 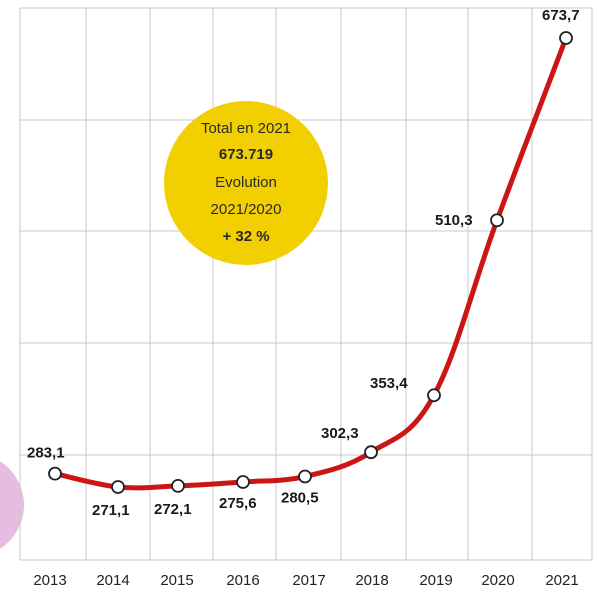 I want to click on x-tick-label: 2016, so click(x=242, y=580).